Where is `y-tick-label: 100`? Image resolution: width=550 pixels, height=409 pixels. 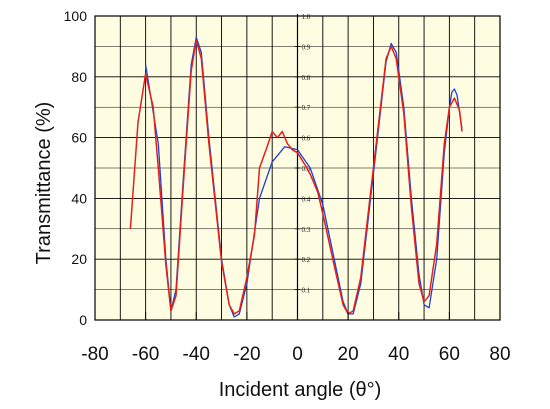
y-tick-label: 100 is located at coordinates (76, 16).